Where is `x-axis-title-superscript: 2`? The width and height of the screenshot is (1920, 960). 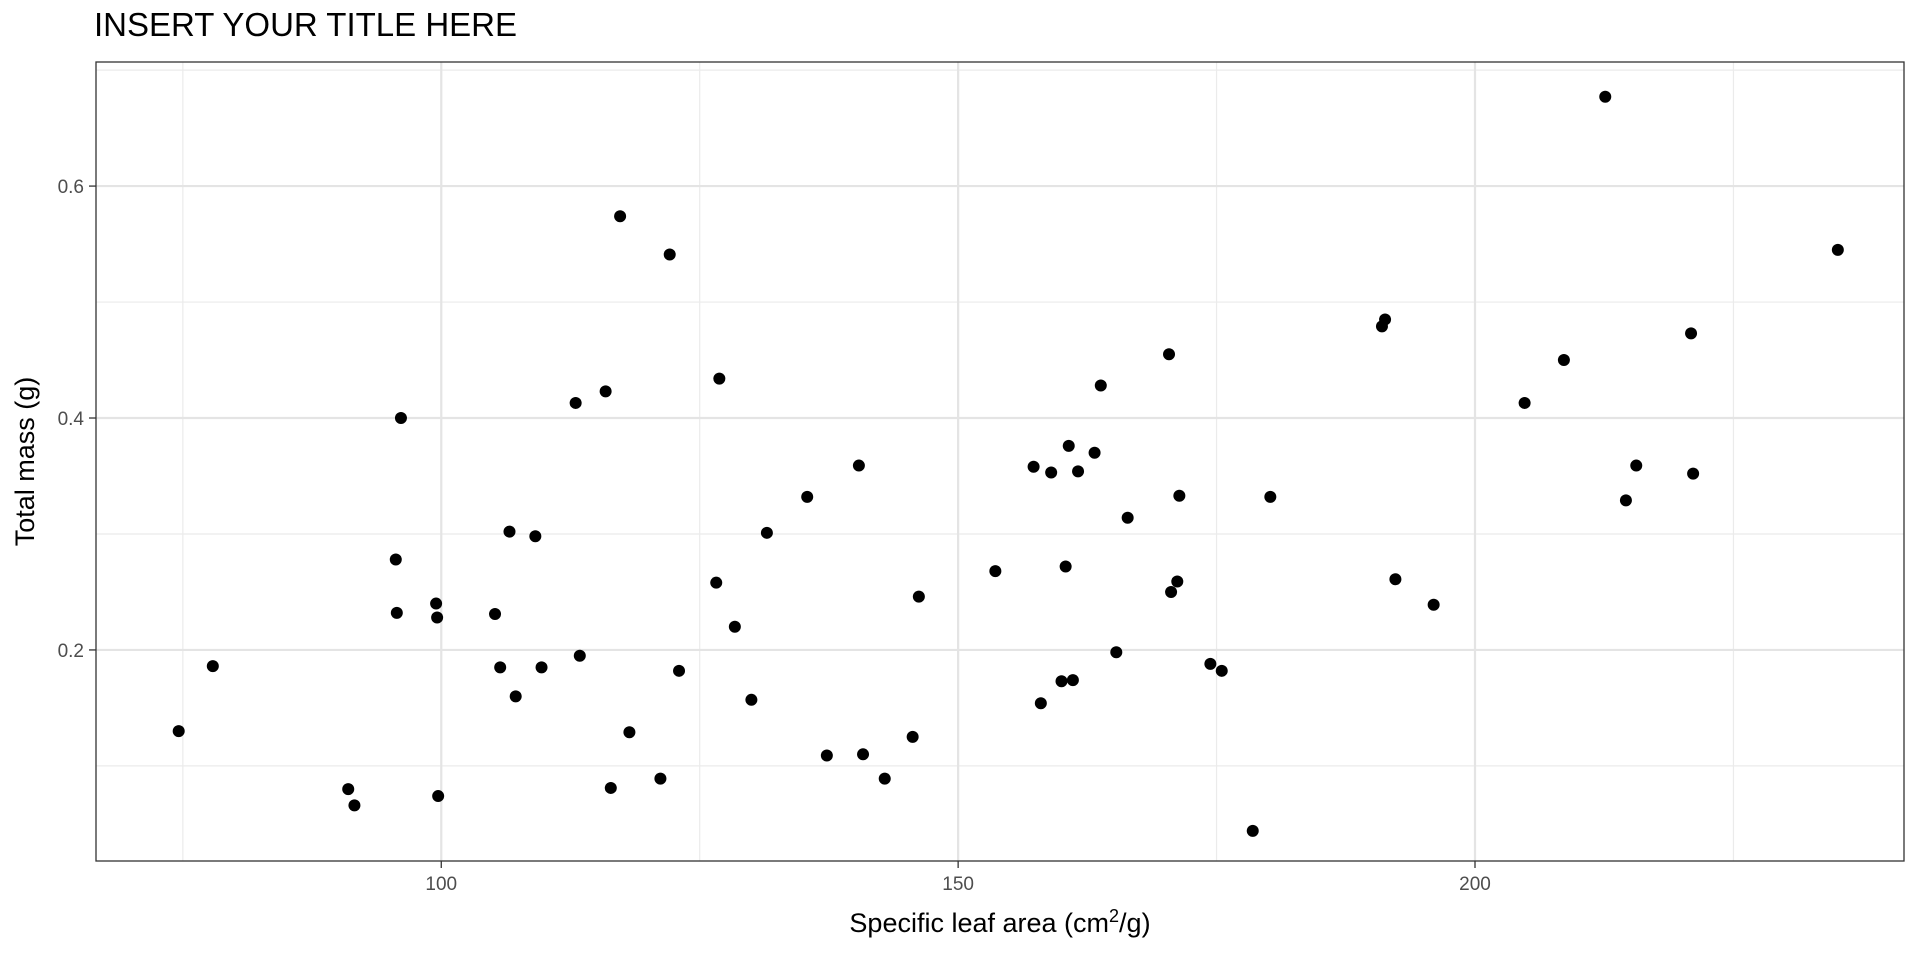
x-axis-title-superscript: 2 is located at coordinates (1114, 916).